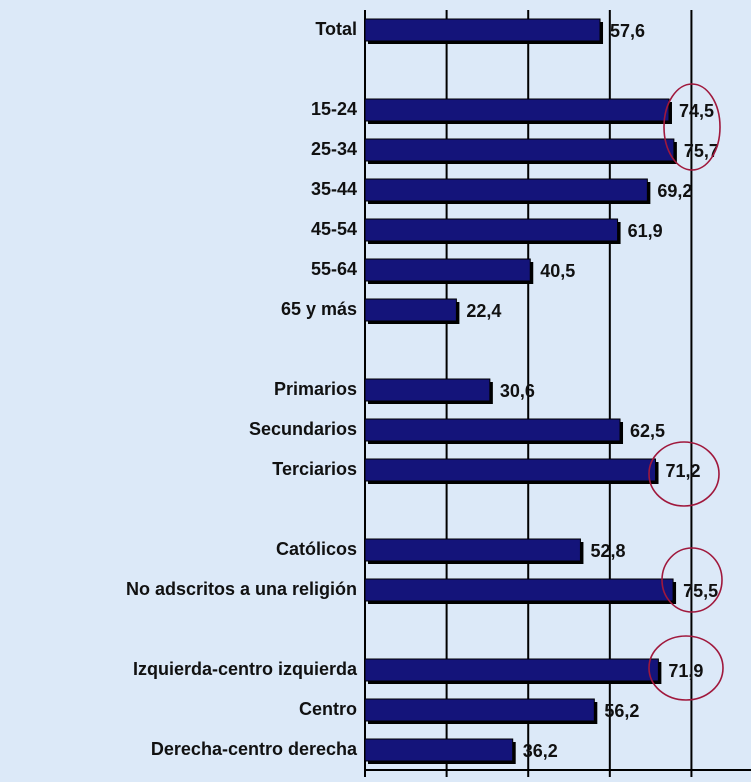 The image size is (751, 782). What do you see at coordinates (316, 549) in the screenshot?
I see `category-label: Católicos` at bounding box center [316, 549].